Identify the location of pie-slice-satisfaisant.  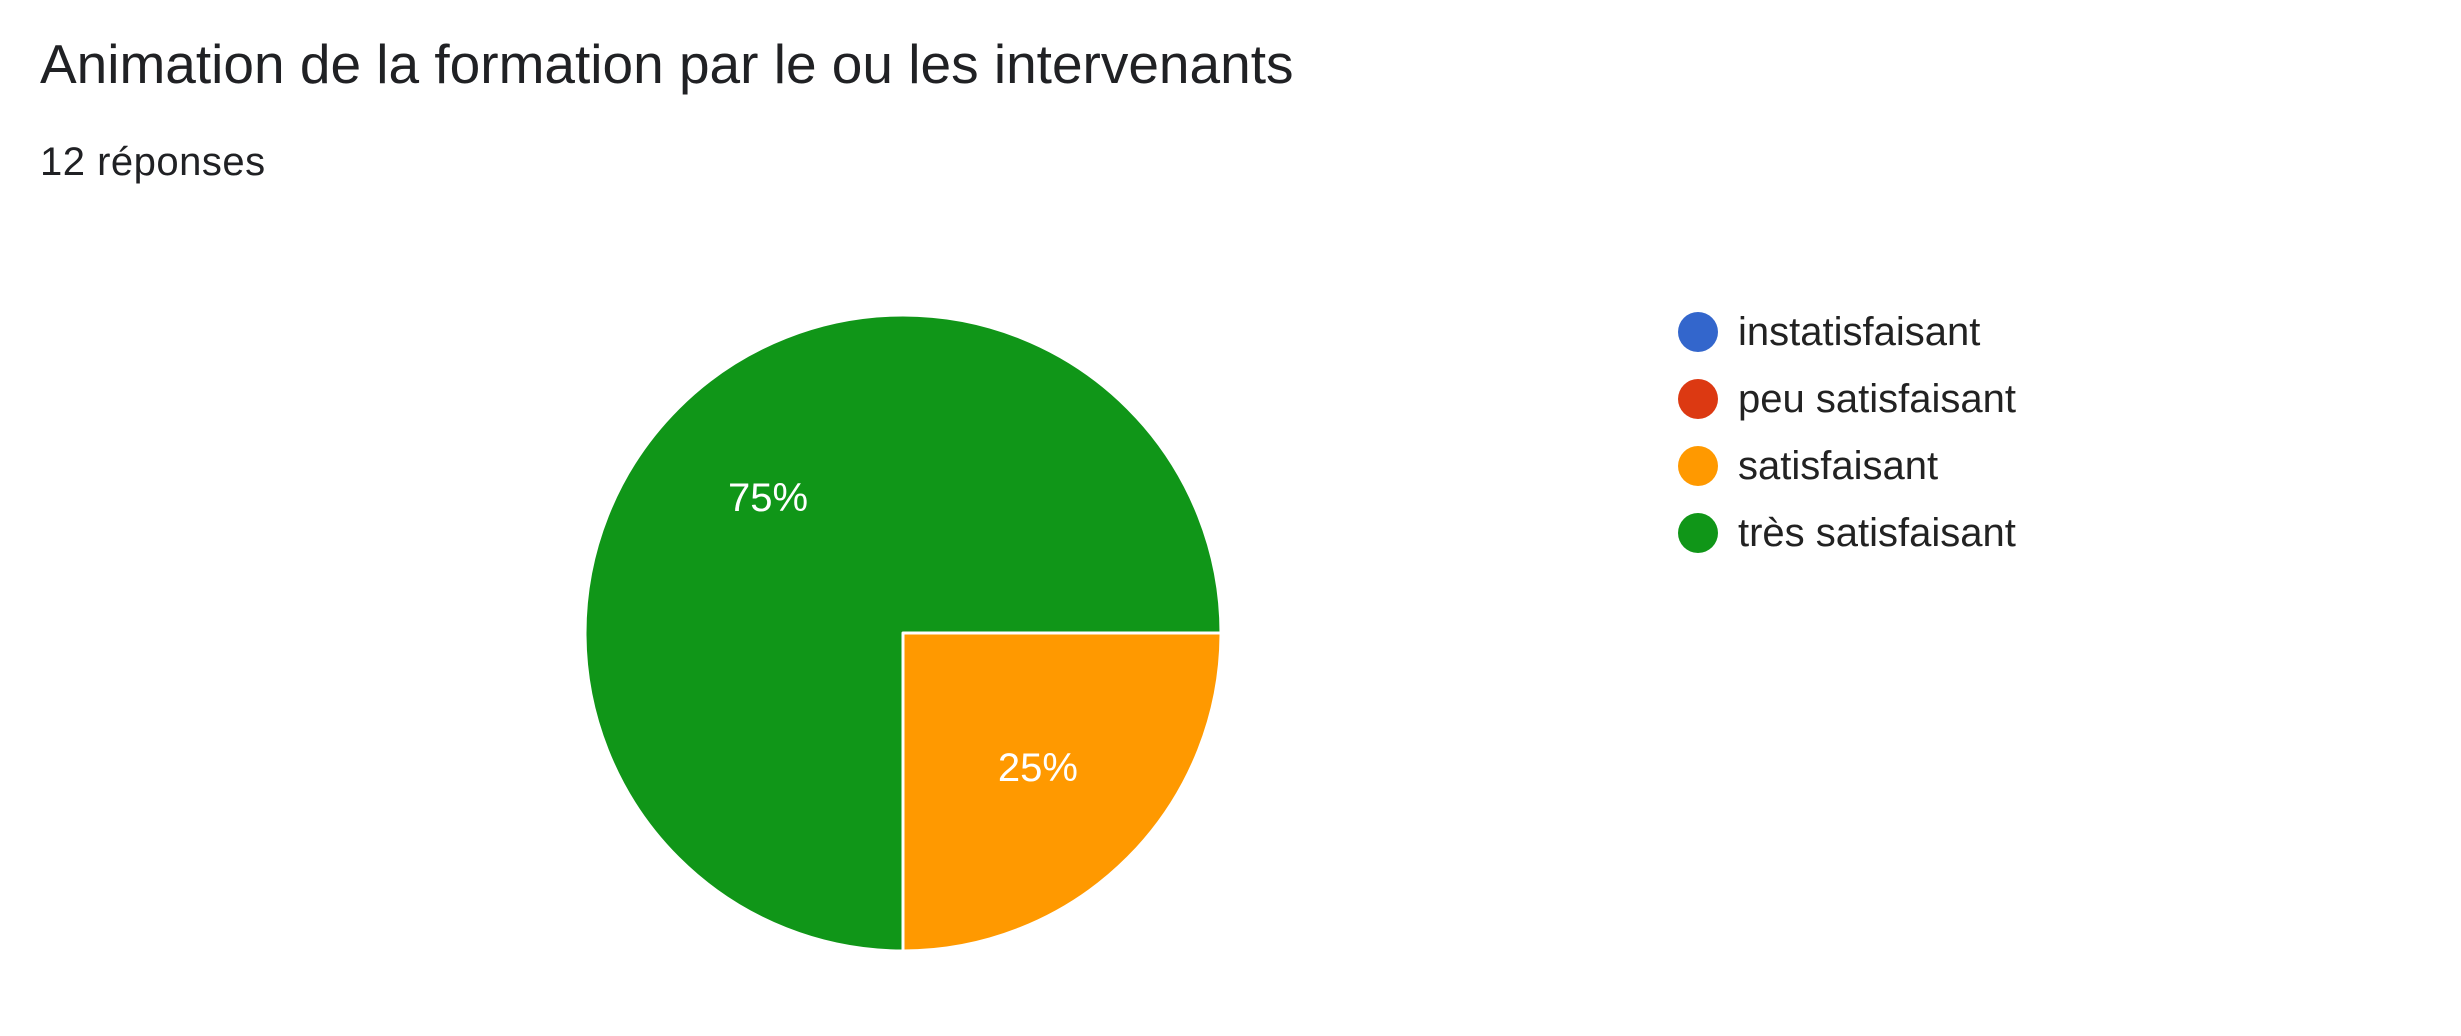
(1062, 792).